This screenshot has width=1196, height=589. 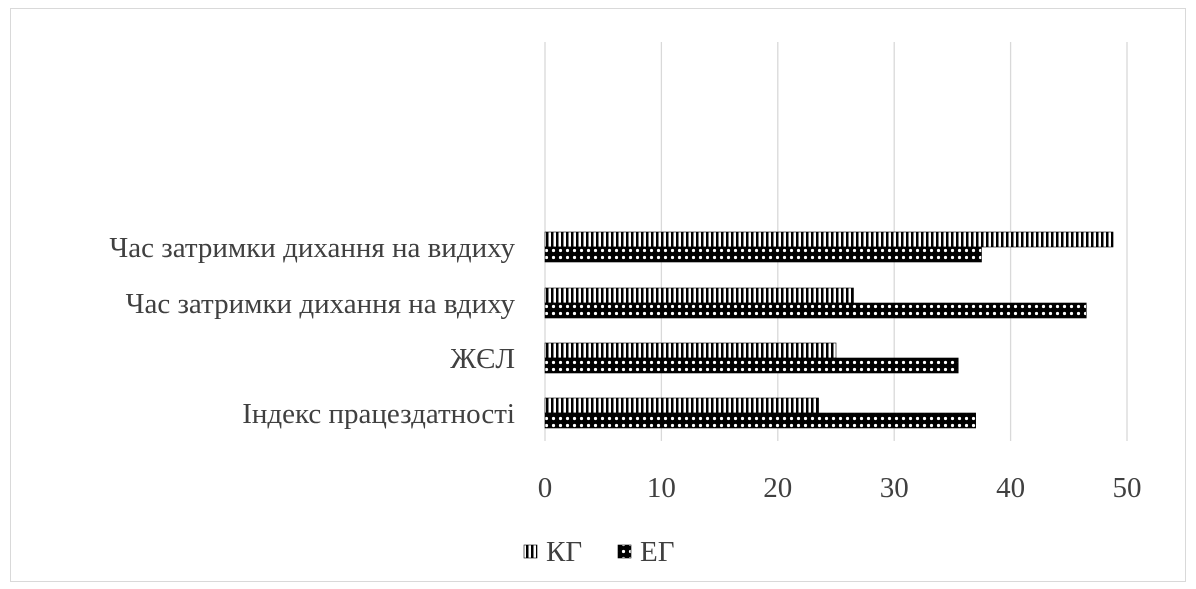 What do you see at coordinates (840, 488) in the screenshot?
I see `x-axis-tick-labels: 0 10 20 30 40 50` at bounding box center [840, 488].